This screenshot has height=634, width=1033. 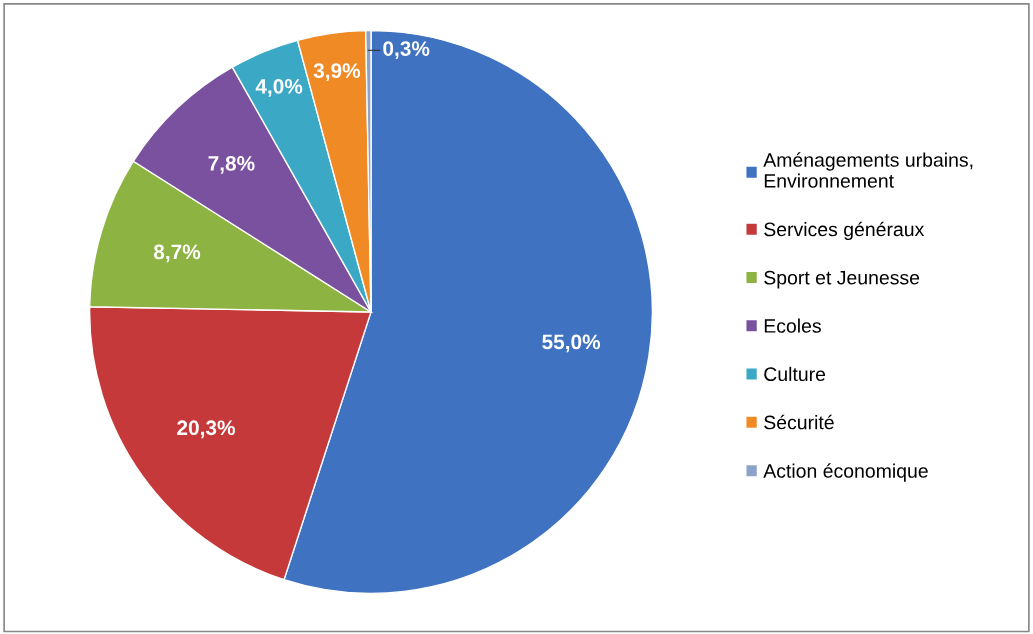 What do you see at coordinates (279, 87) in the screenshot?
I see `data-label: 4,0%` at bounding box center [279, 87].